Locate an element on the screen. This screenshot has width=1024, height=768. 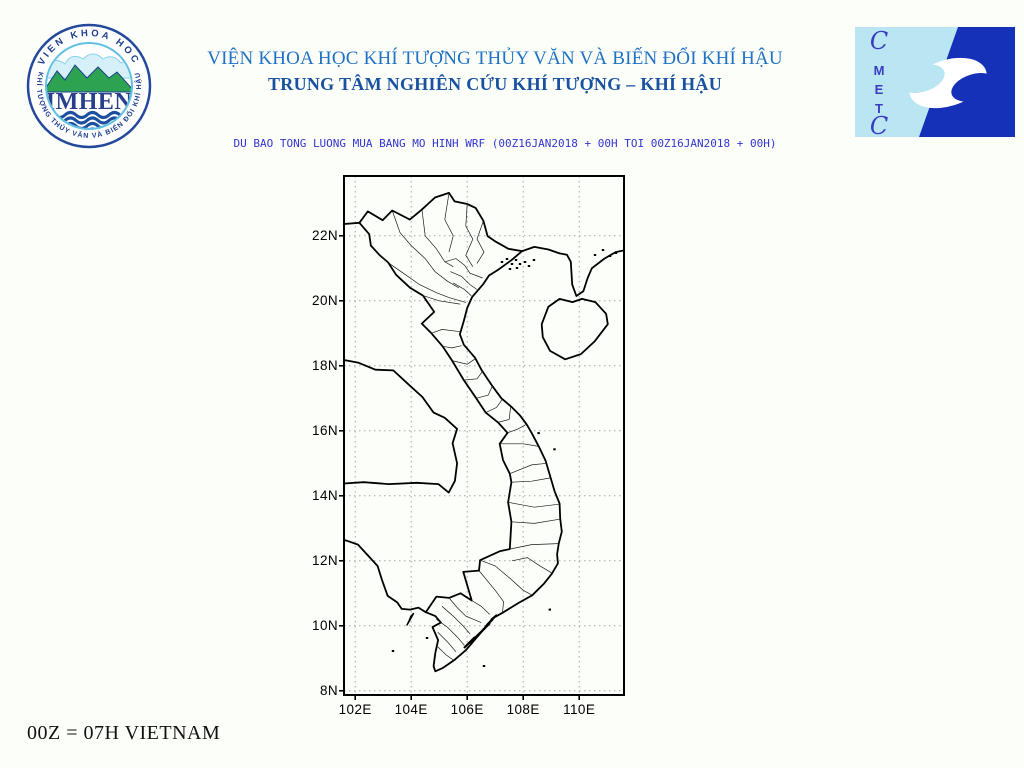
y-axis-label: 20N is located at coordinates (325, 300).